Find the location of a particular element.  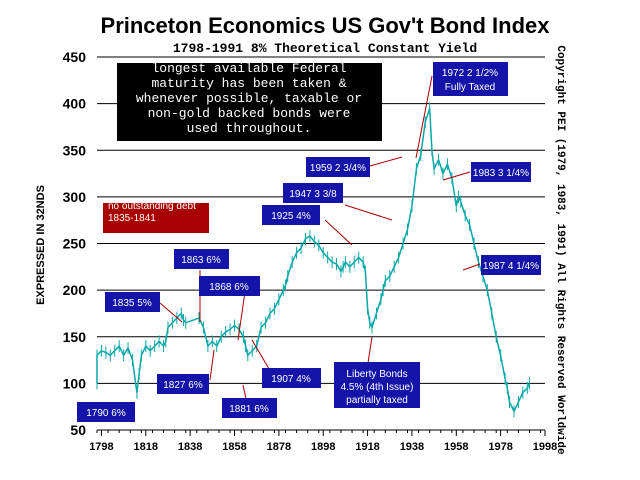

label-1983: 1983 3 1/4% is located at coordinates (501, 173).